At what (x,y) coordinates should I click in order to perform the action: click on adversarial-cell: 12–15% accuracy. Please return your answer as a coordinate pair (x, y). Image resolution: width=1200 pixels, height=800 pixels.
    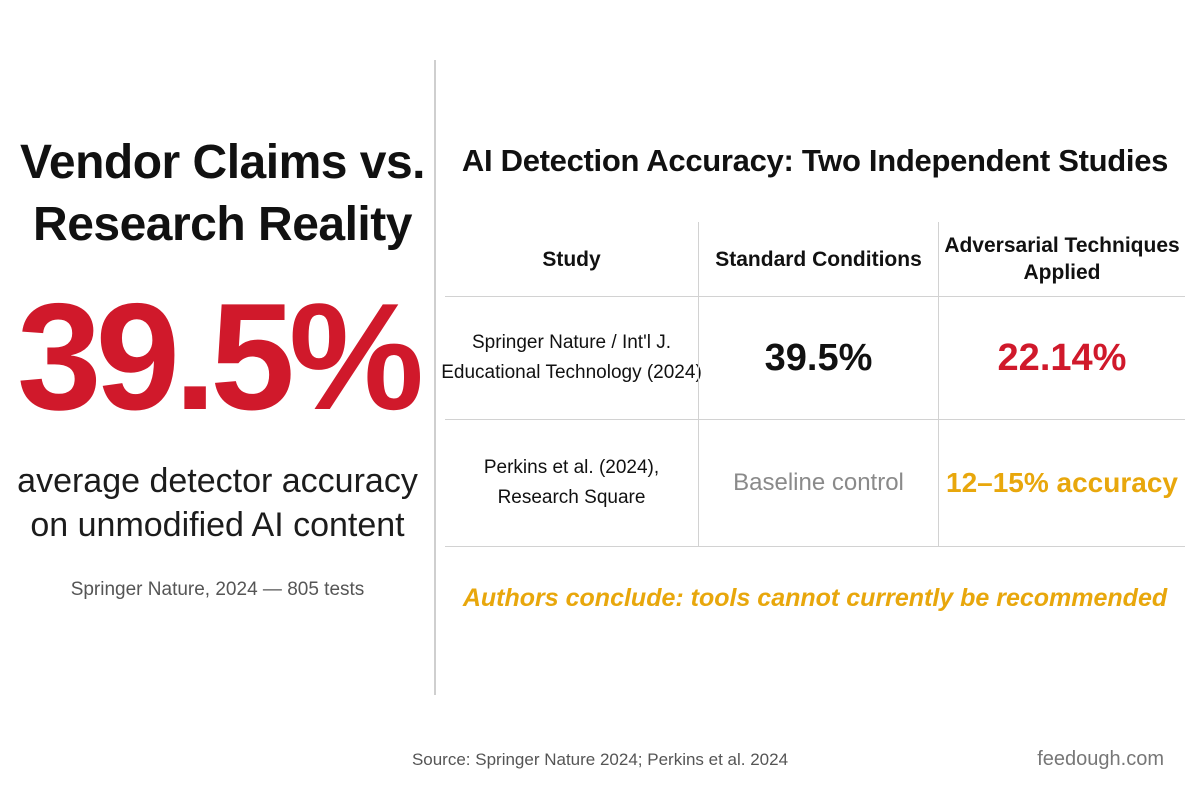
    Looking at the image, I should click on (1061, 483).